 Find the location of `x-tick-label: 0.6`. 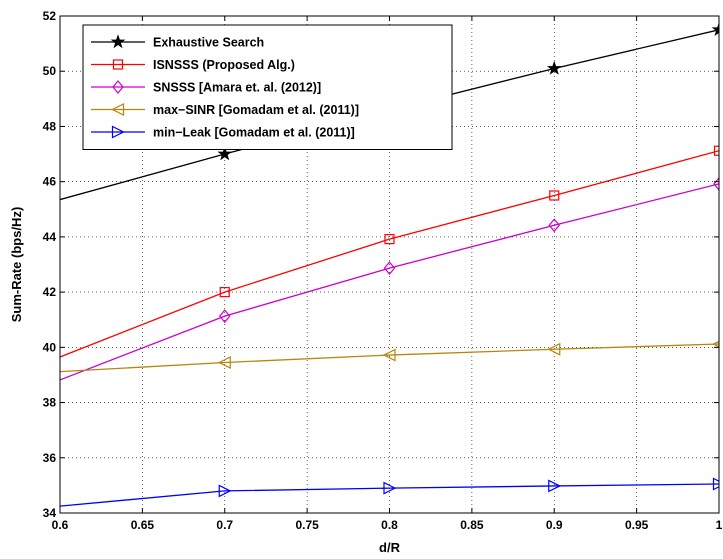

x-tick-label: 0.6 is located at coordinates (60, 525).